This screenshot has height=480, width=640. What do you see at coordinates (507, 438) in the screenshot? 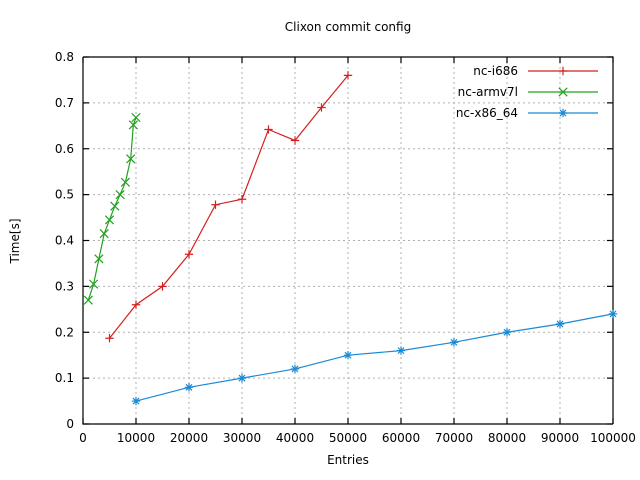
I see `x-tick-label: 80000` at bounding box center [507, 438].